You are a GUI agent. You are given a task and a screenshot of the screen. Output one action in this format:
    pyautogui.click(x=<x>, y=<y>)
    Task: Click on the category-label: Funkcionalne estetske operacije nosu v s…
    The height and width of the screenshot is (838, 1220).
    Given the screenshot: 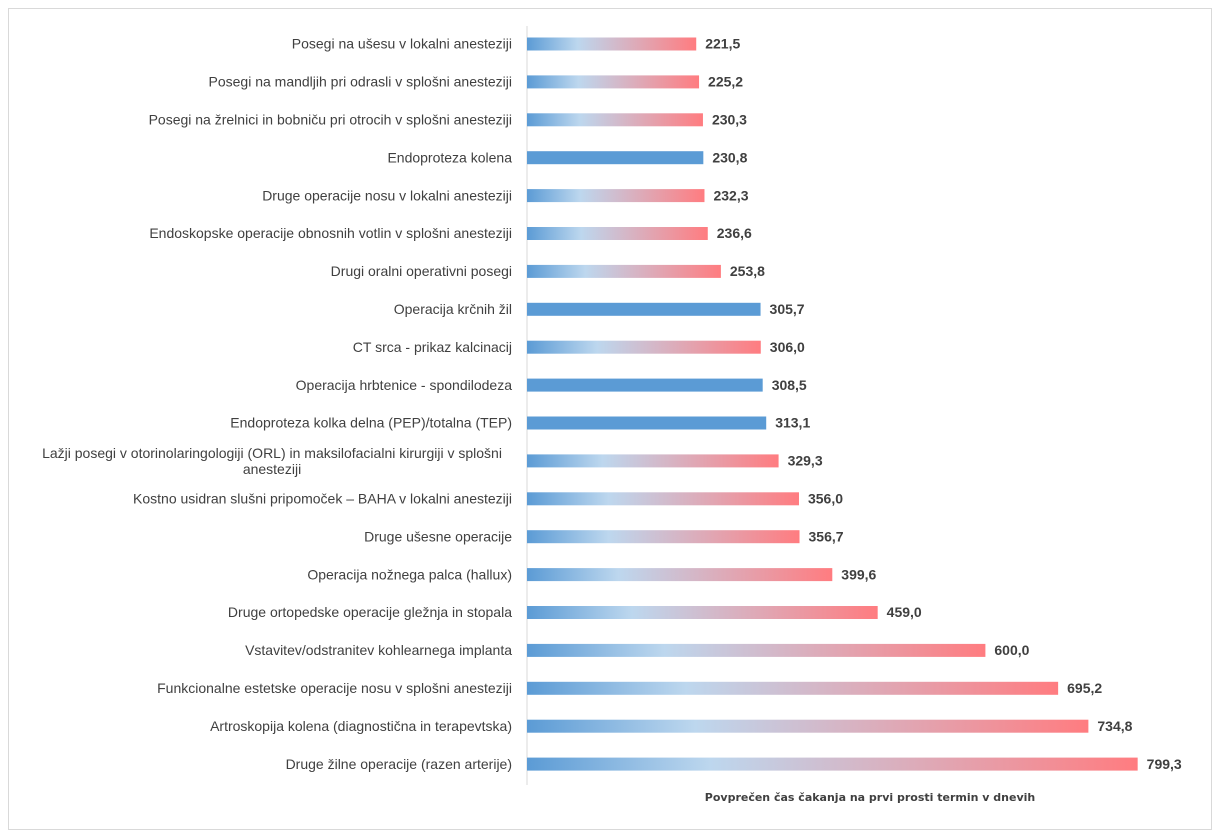 What is the action you would take?
    pyautogui.click(x=334, y=688)
    